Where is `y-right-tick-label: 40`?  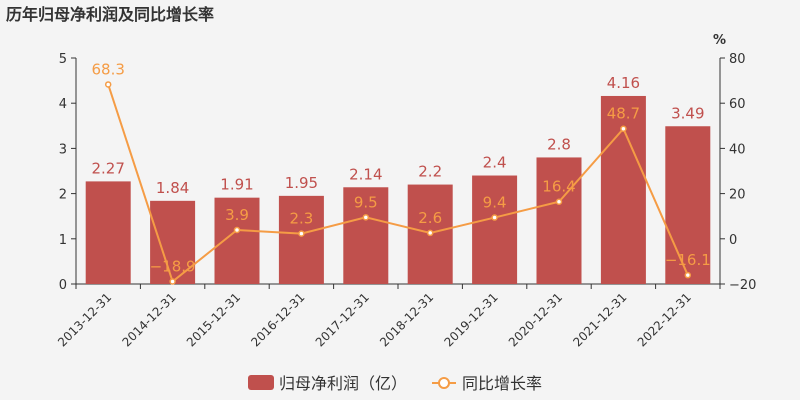
y-right-tick-label: 40 is located at coordinates (737, 149).